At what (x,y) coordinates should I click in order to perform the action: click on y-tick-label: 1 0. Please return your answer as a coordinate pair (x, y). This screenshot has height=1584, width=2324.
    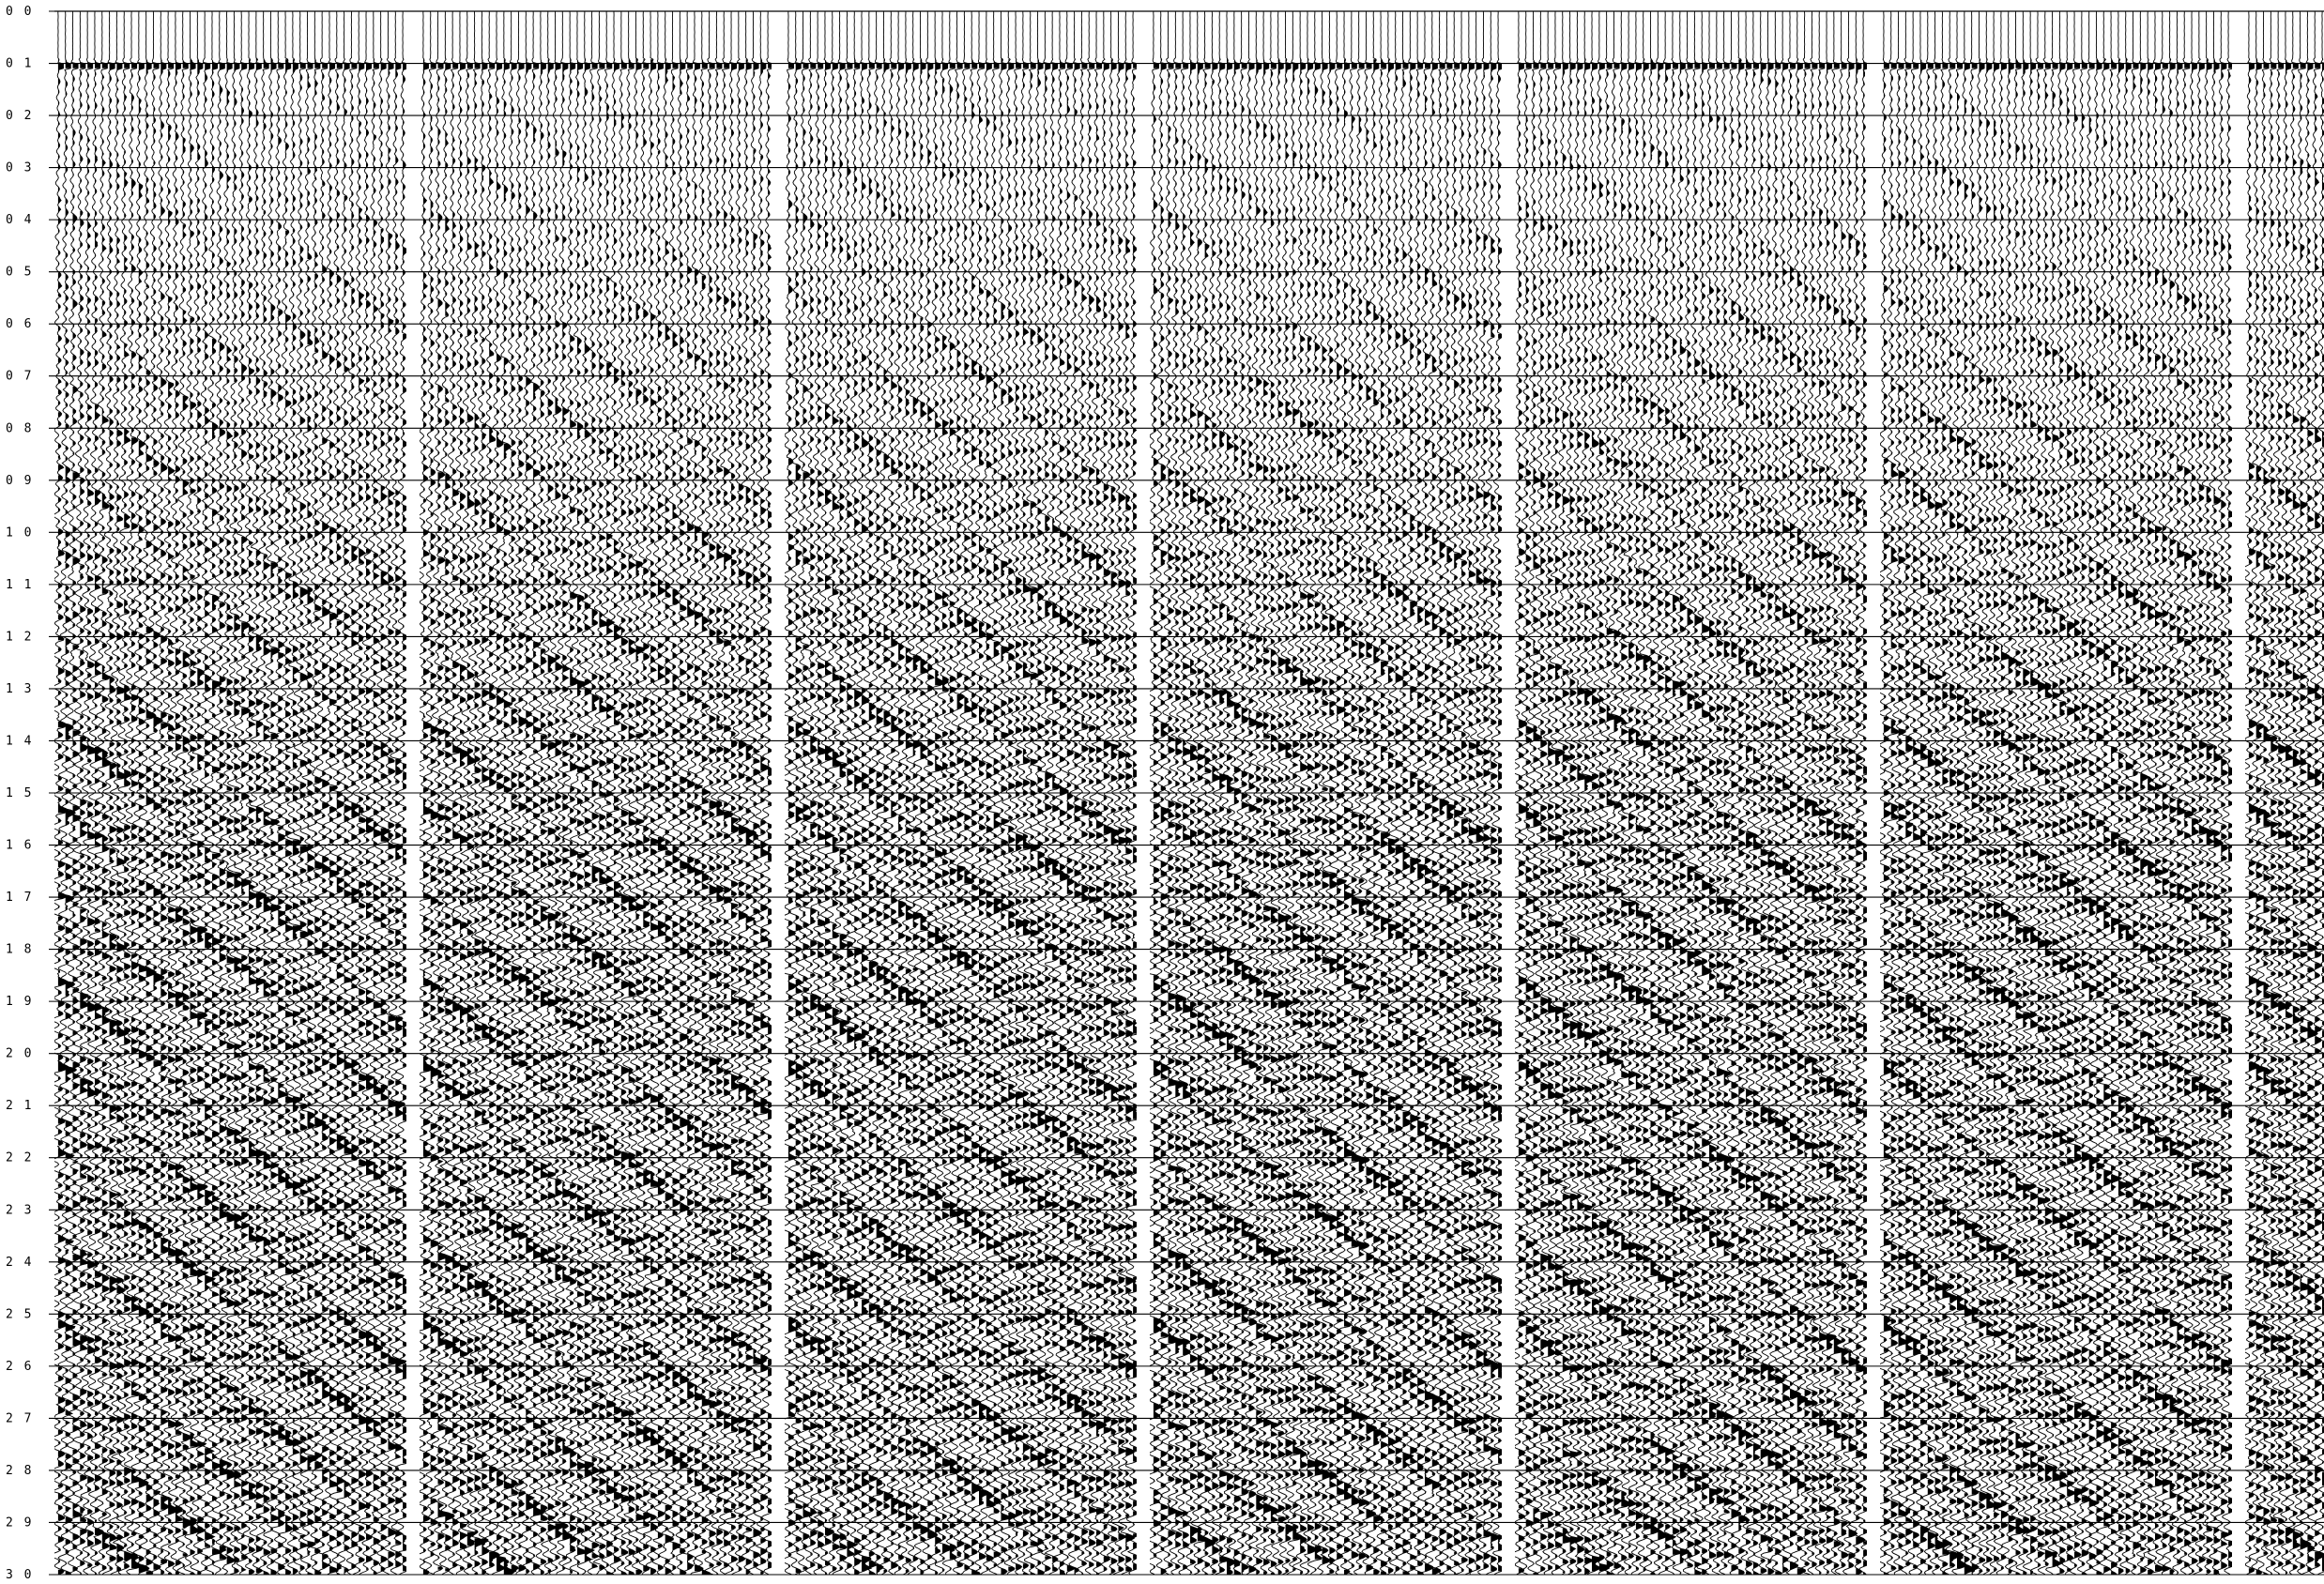
    Looking at the image, I should click on (19, 532).